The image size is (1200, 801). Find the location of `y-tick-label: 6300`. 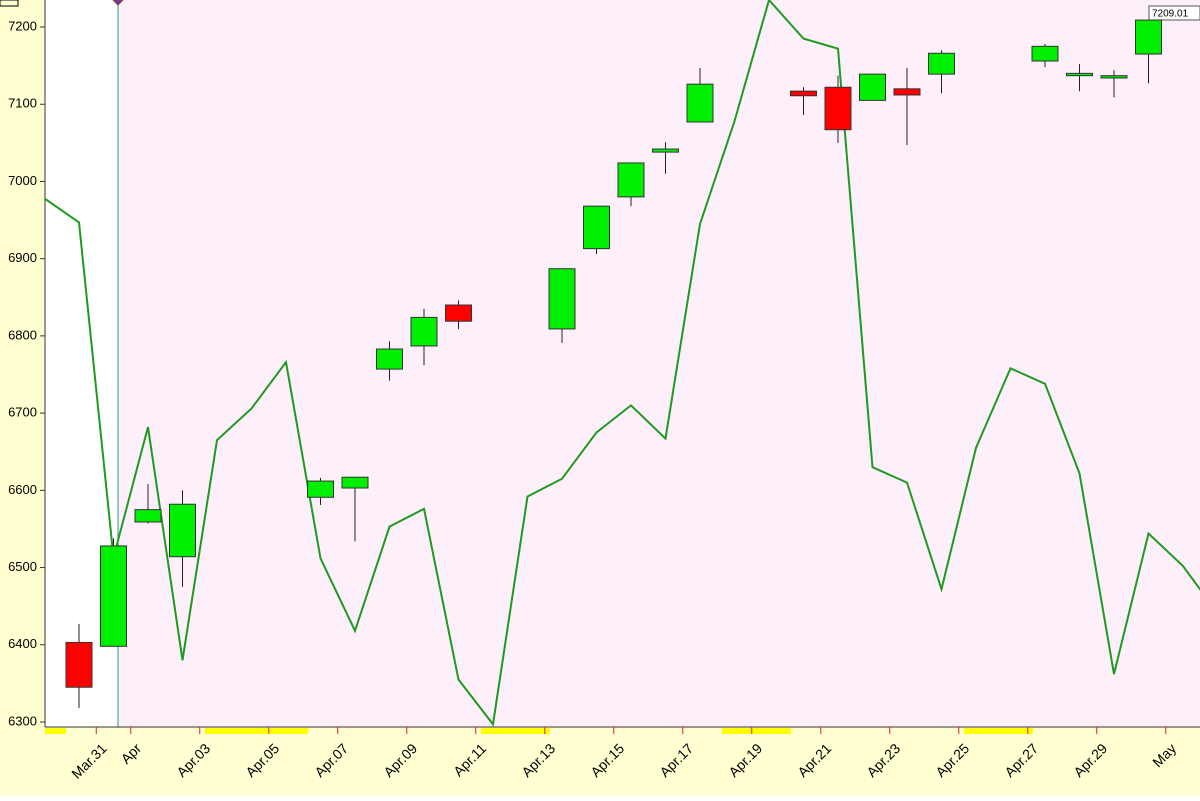

y-tick-label: 6300 is located at coordinates (22, 720).